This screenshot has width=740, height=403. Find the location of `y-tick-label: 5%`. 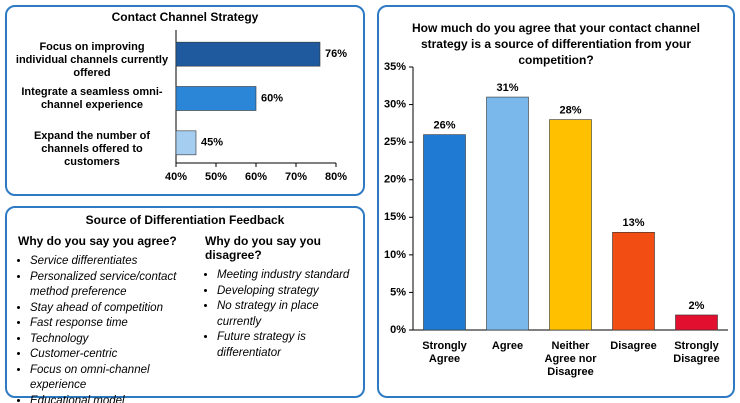

y-tick-label: 5% is located at coordinates (398, 292).